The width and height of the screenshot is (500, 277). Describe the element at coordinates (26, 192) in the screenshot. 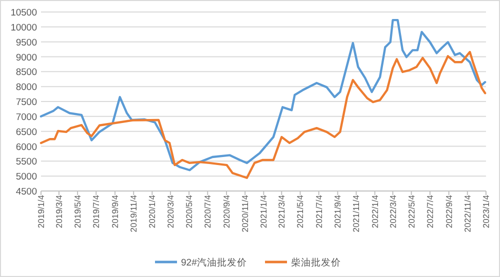

I see `y-tick-label: 4500` at that location.